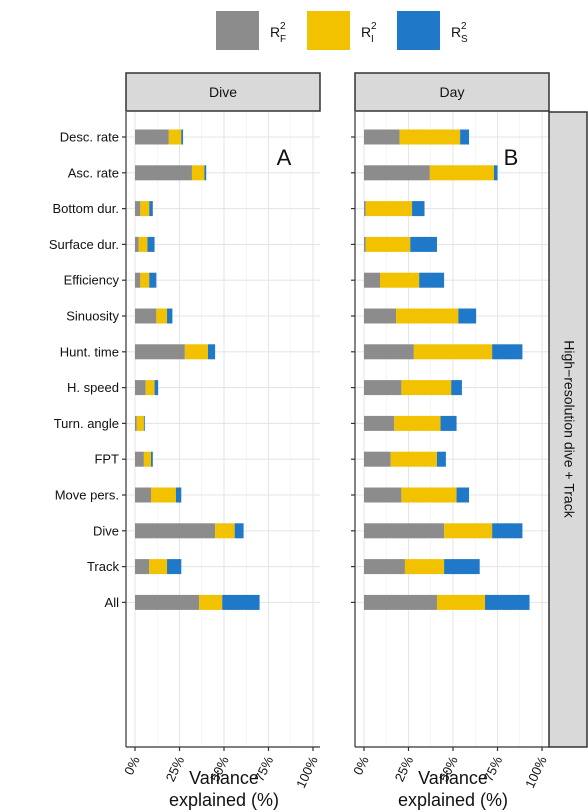  I want to click on panel-letter: B, so click(511, 157).